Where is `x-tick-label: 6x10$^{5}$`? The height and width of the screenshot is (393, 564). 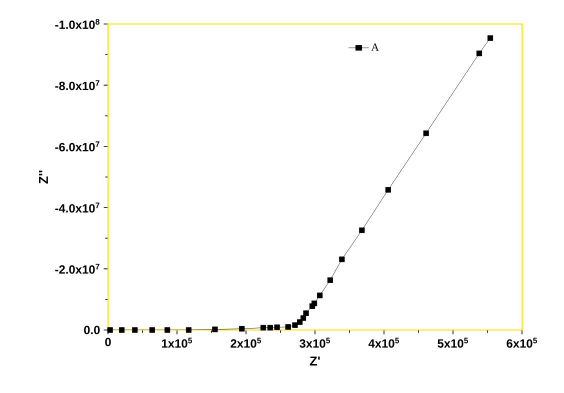 x-tick-label: 6x10$^{5}$ is located at coordinates (522, 343).